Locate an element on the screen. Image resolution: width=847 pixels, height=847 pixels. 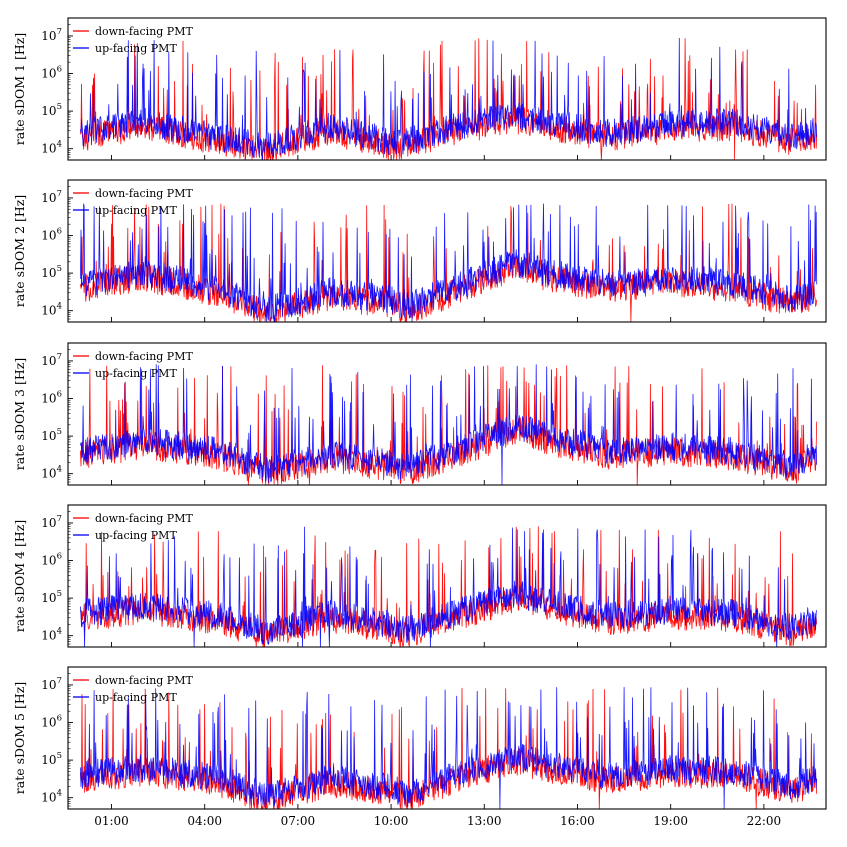
y-axis-label: rate sDOM 3 [Hz] is located at coordinates (19, 414).